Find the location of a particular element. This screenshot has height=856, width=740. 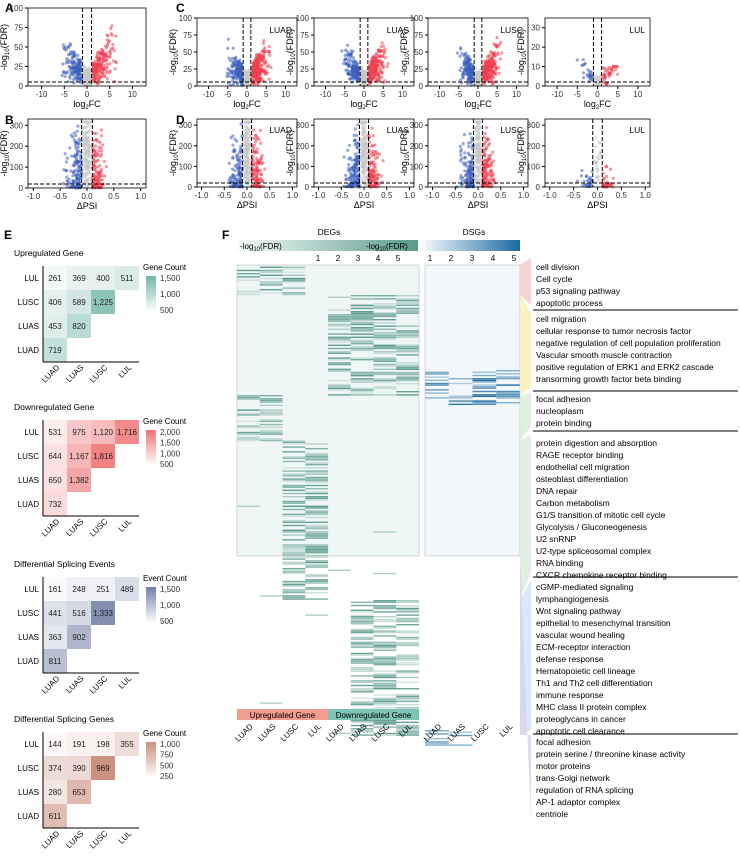

row-label: LUAS is located at coordinates (28, 637).